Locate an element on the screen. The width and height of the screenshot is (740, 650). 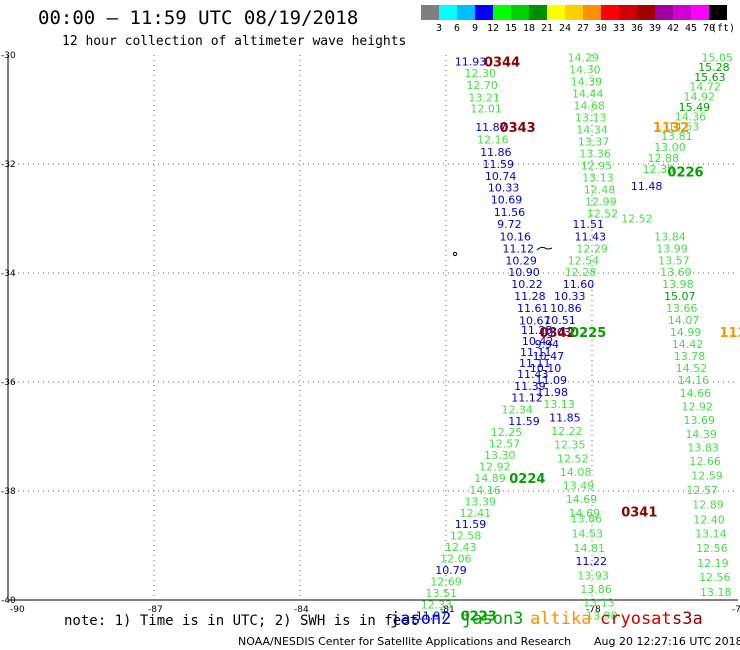
wave-height-value: 11.93 is located at coordinates (471, 62).